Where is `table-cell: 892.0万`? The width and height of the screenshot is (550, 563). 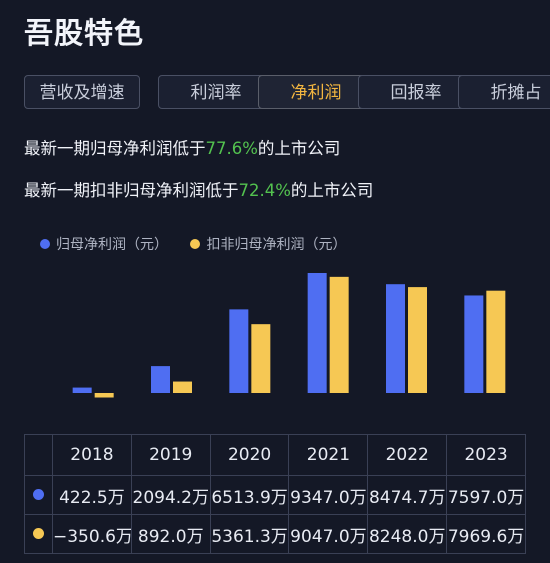 table-cell: 892.0万 is located at coordinates (170, 534).